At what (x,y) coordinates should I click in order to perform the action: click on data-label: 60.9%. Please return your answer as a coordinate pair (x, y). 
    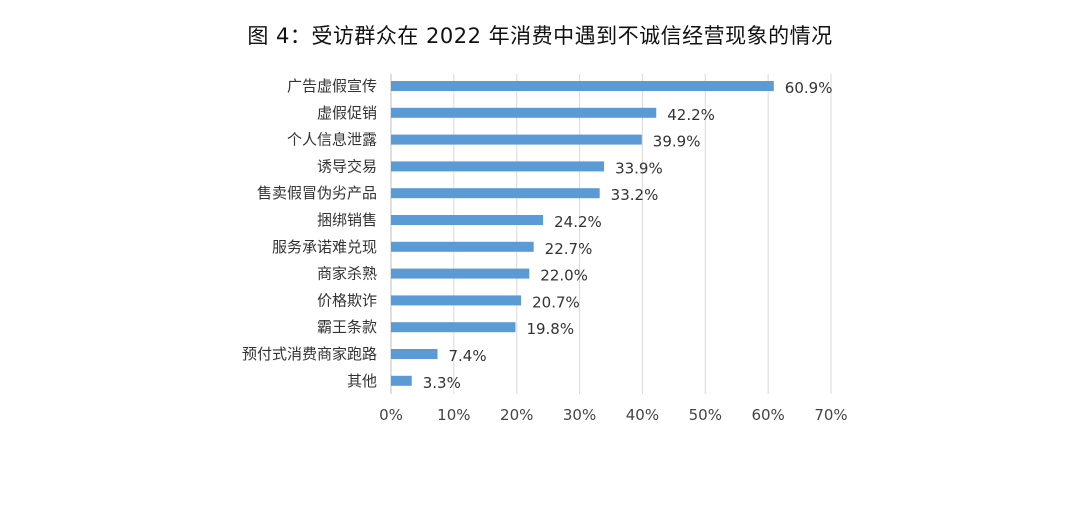
    Looking at the image, I should click on (809, 88).